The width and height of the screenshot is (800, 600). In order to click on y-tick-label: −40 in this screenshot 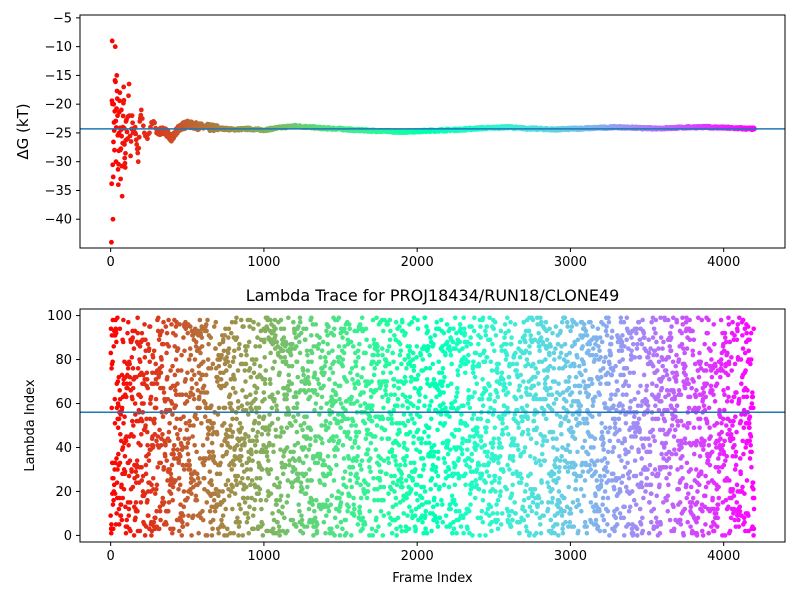, I will do `click(58, 220)`.